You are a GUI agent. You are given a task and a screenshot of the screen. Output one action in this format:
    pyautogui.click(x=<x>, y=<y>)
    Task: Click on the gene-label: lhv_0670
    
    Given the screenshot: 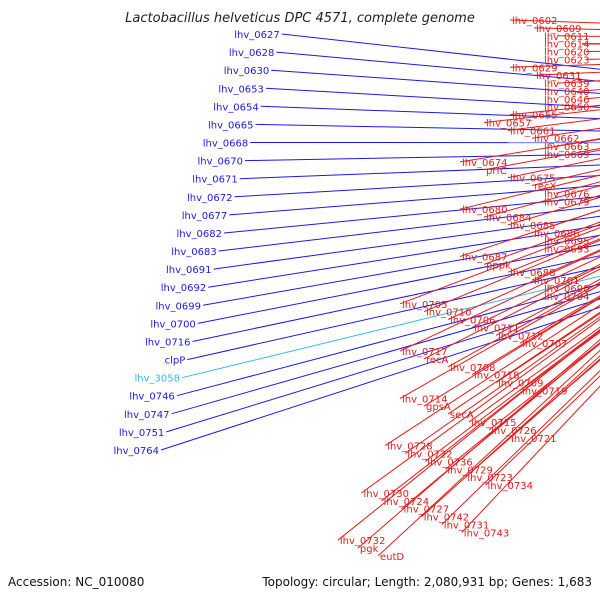 What is the action you would take?
    pyautogui.click(x=220, y=162)
    